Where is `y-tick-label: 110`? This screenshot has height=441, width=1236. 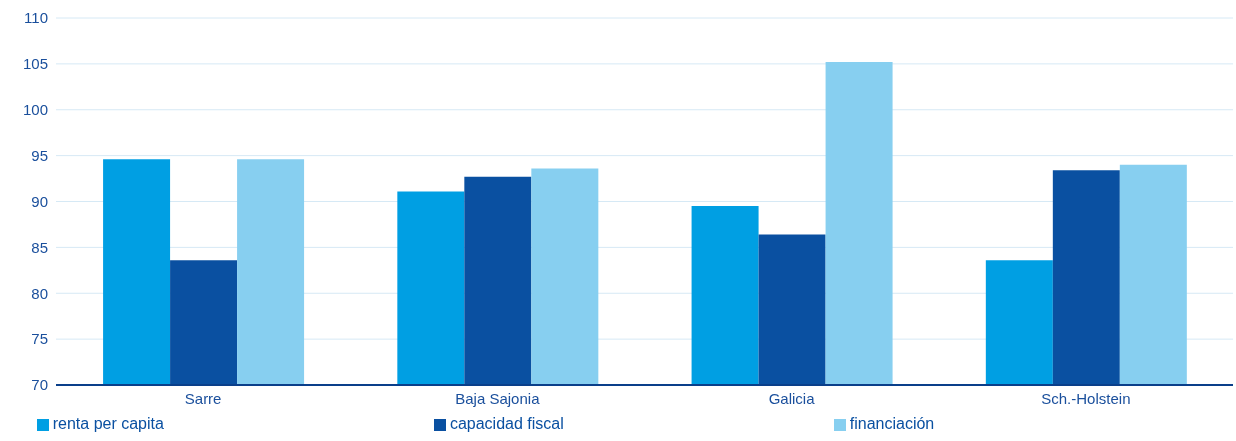
y-tick-label: 110 is located at coordinates (36, 18).